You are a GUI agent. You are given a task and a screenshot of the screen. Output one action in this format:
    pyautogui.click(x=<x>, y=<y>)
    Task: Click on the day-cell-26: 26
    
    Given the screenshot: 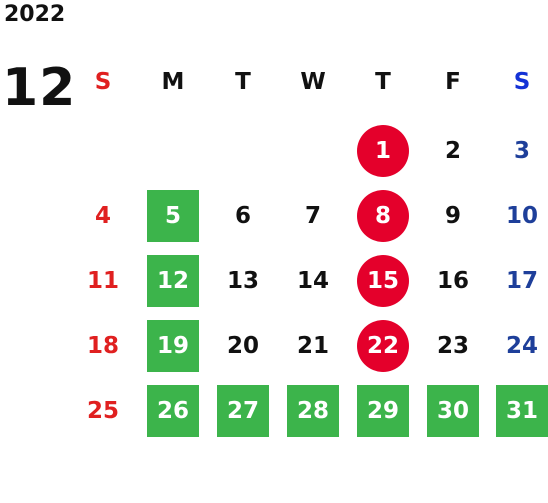 What is the action you would take?
    pyautogui.click(x=173, y=411)
    